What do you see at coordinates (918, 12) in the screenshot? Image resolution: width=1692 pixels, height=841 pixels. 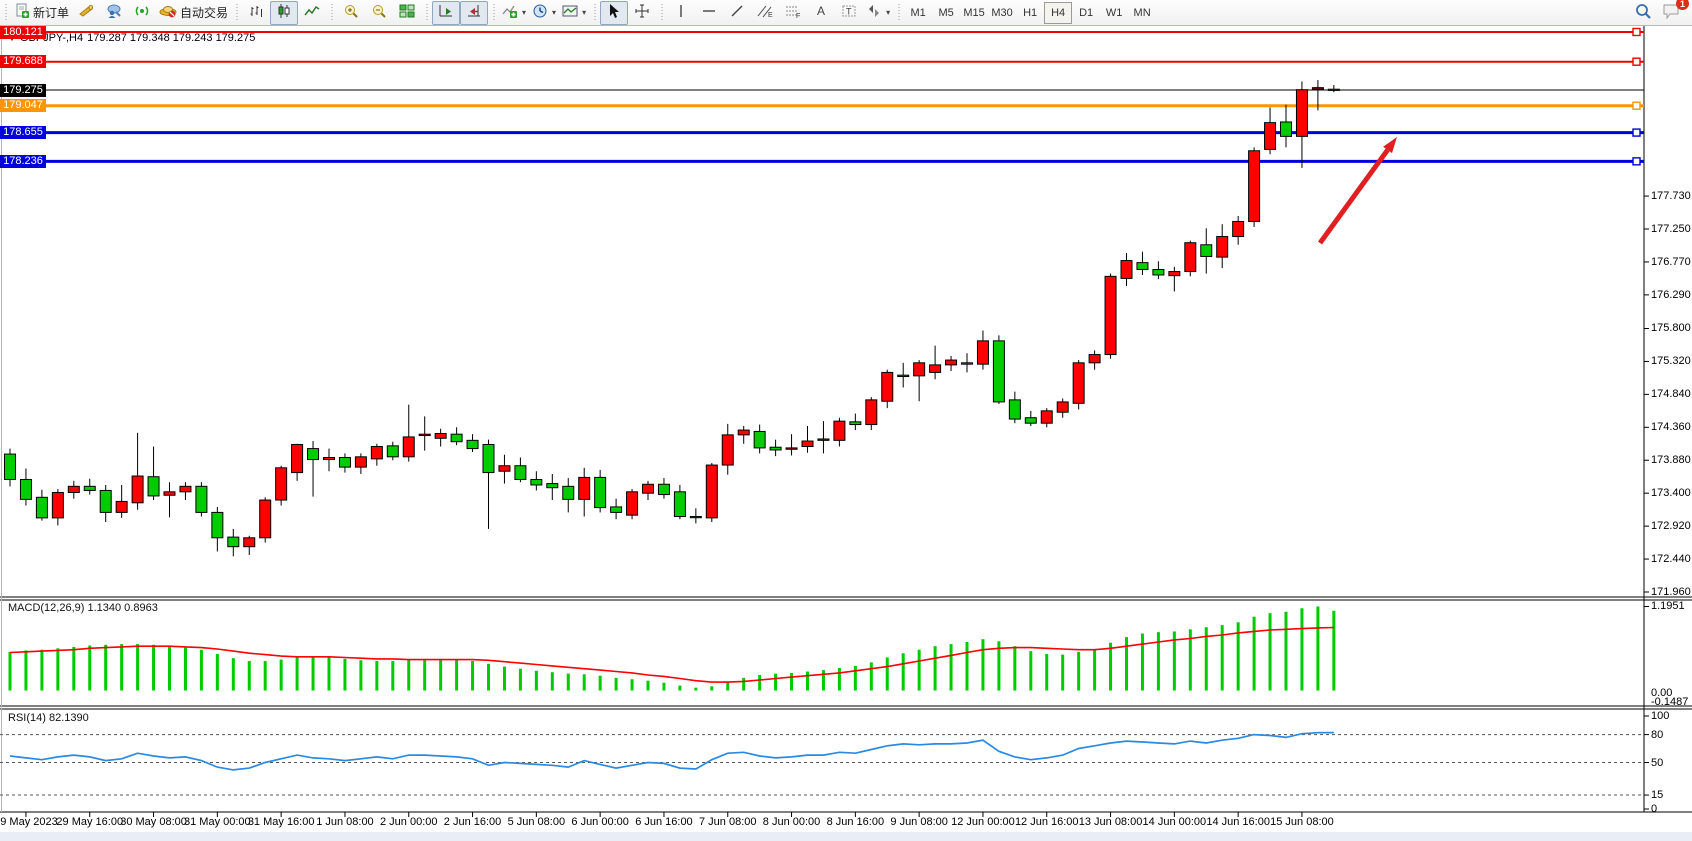 I see `timeframe-m1: M1` at bounding box center [918, 12].